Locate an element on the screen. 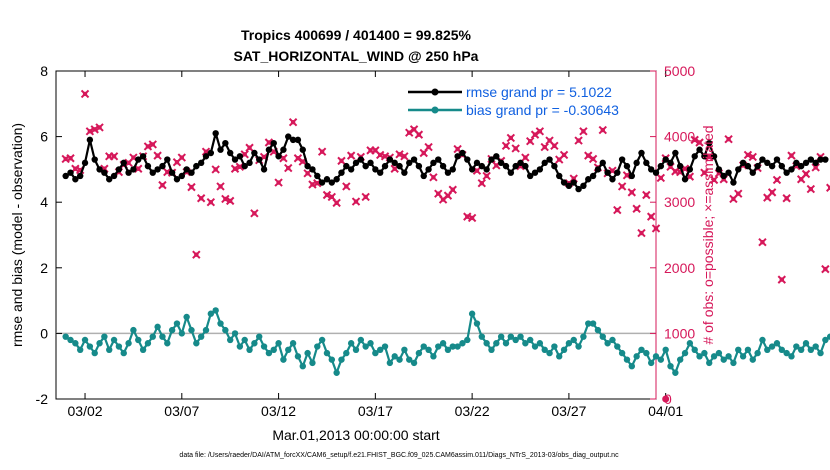 Image resolution: width=830 pixels, height=470 pixels. x-axis-label: Mar.01,2013 00:00:00 start is located at coordinates (355, 435).